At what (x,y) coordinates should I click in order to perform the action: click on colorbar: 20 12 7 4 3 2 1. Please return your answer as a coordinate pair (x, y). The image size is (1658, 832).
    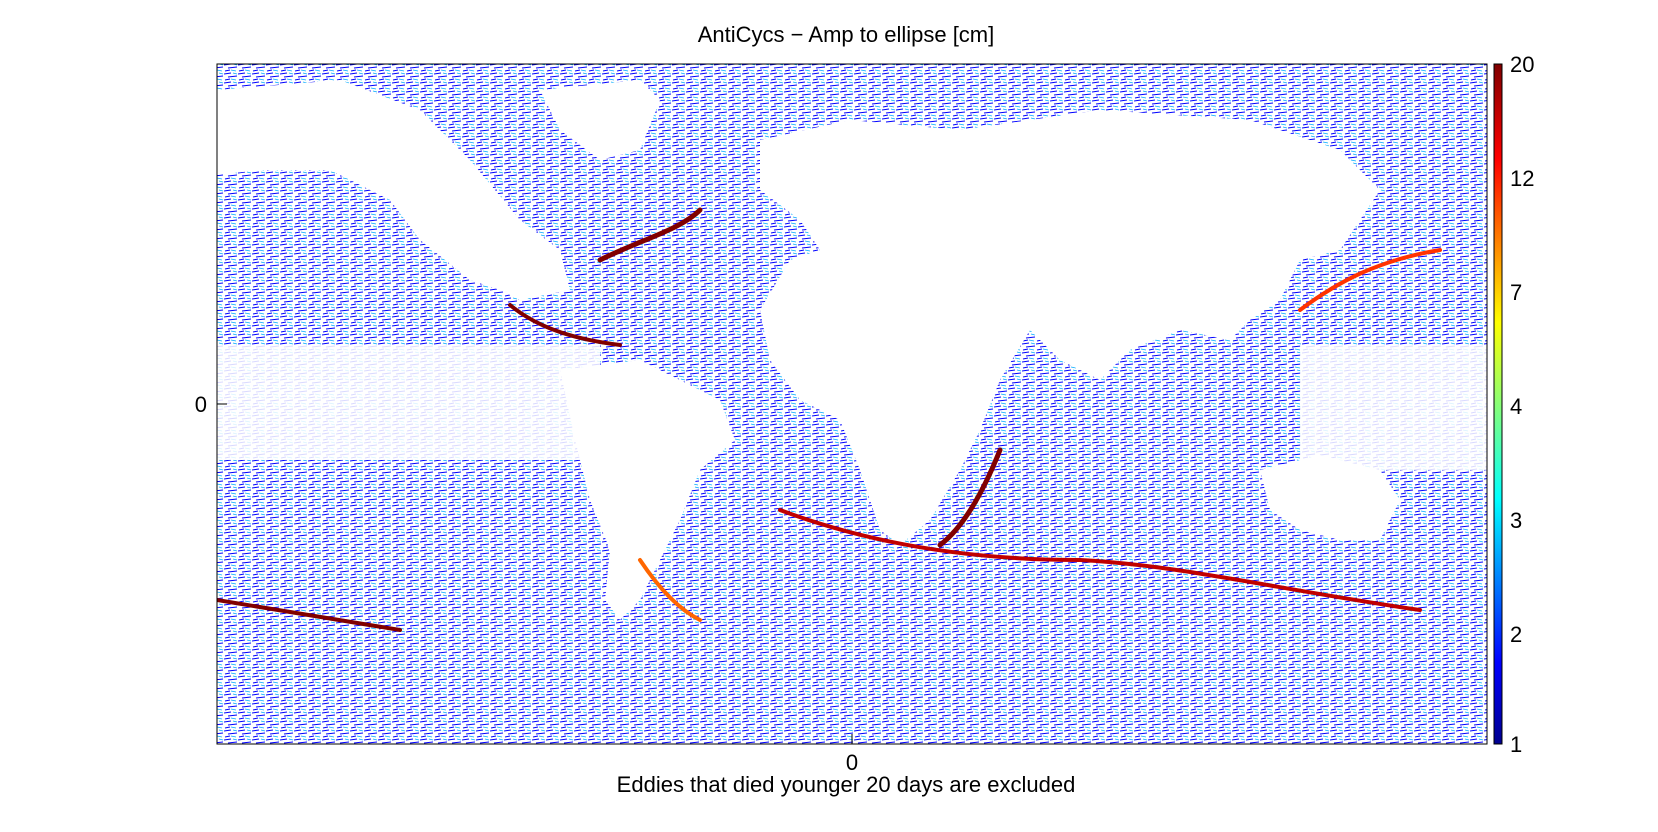
    Looking at the image, I should click on (1514, 404).